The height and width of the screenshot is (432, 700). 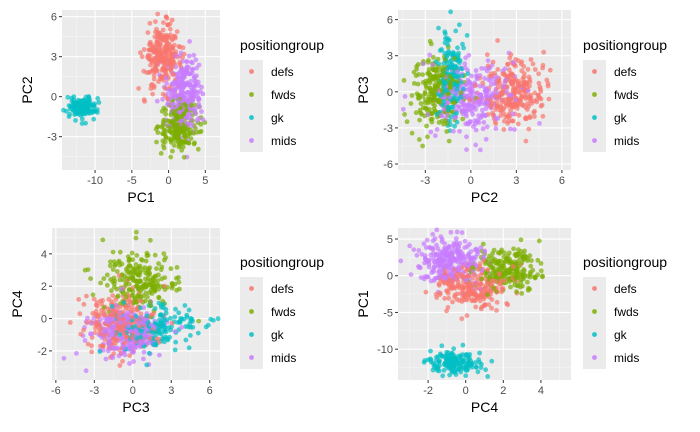 What do you see at coordinates (54, 18) in the screenshot?
I see `y-tick-label: 6` at bounding box center [54, 18].